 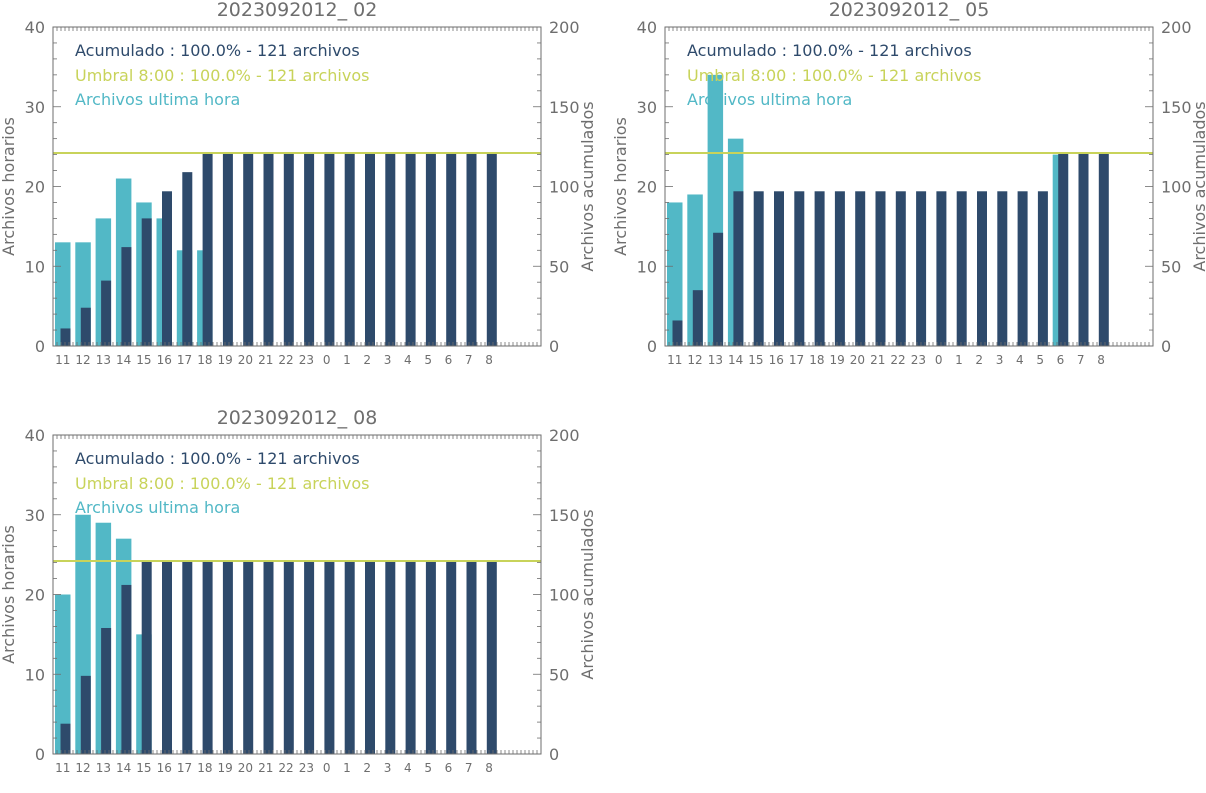 What do you see at coordinates (40, 754) in the screenshot?
I see `y-tick-label: 0` at bounding box center [40, 754].